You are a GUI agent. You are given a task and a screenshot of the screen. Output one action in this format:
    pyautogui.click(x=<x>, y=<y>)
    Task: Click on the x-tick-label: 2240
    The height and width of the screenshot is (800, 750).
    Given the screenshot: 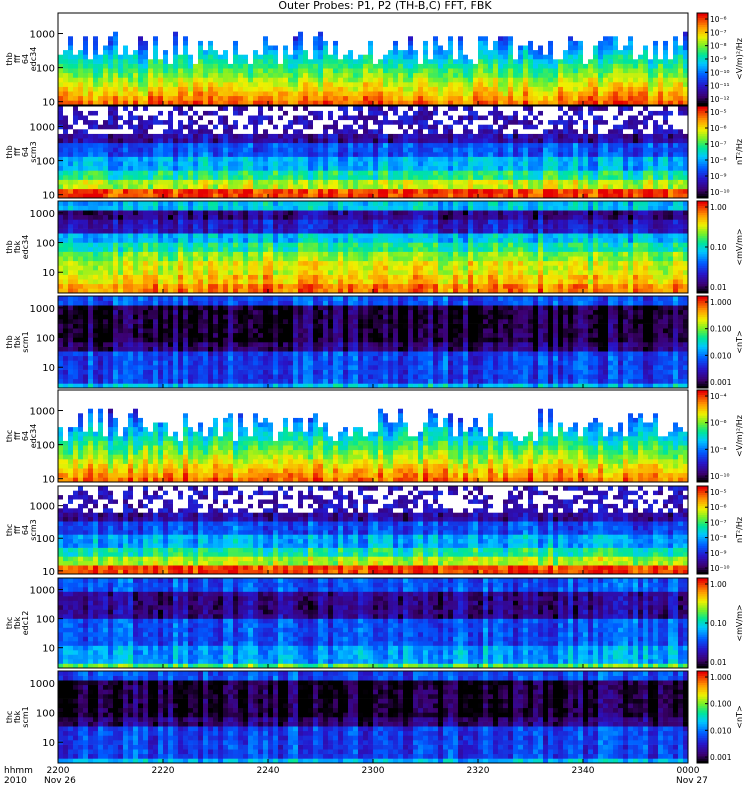 What is the action you would take?
    pyautogui.click(x=268, y=771)
    